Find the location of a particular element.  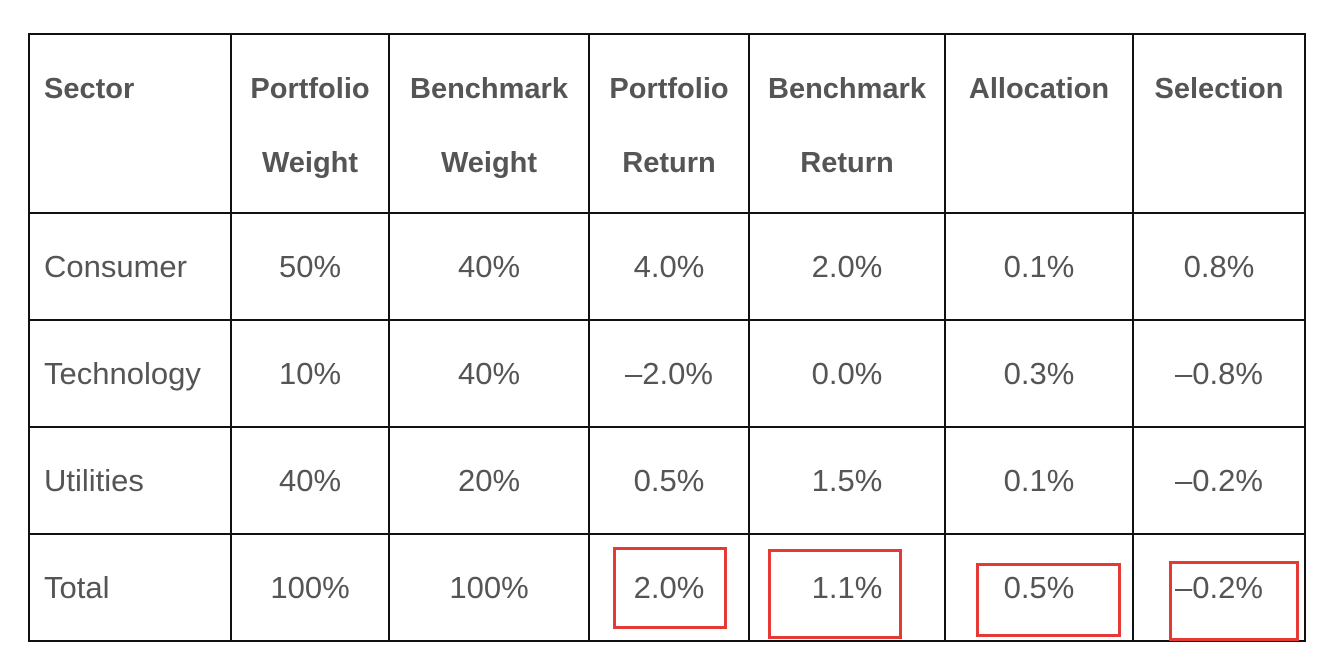

header-cell: Portfolio Return is located at coordinates (669, 123).